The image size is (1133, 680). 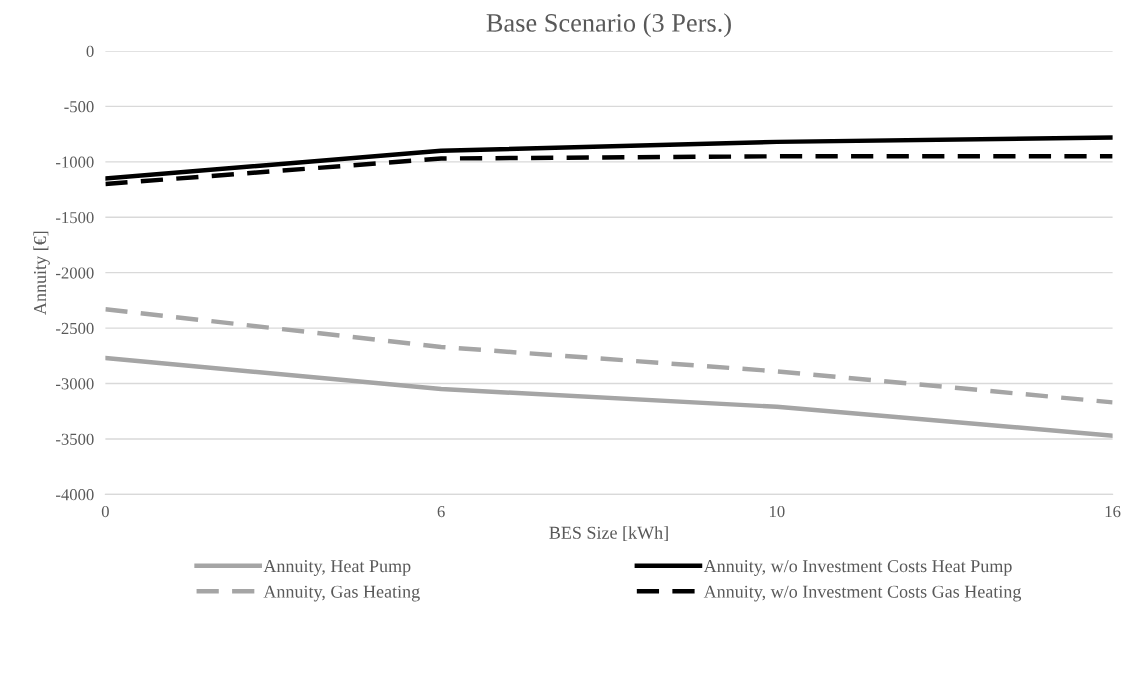 I want to click on legend-label: Annuity, w/o Investment Costs Gas Heating, so click(x=862, y=593).